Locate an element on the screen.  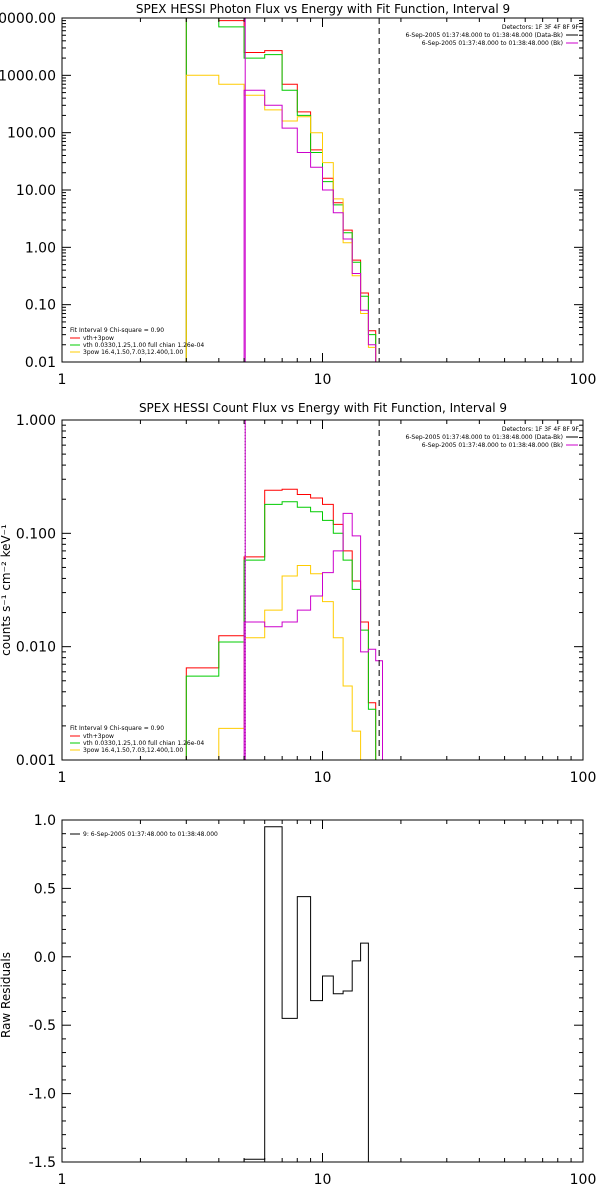
y-axis-label: Raw Residuals is located at coordinates (6, 995).